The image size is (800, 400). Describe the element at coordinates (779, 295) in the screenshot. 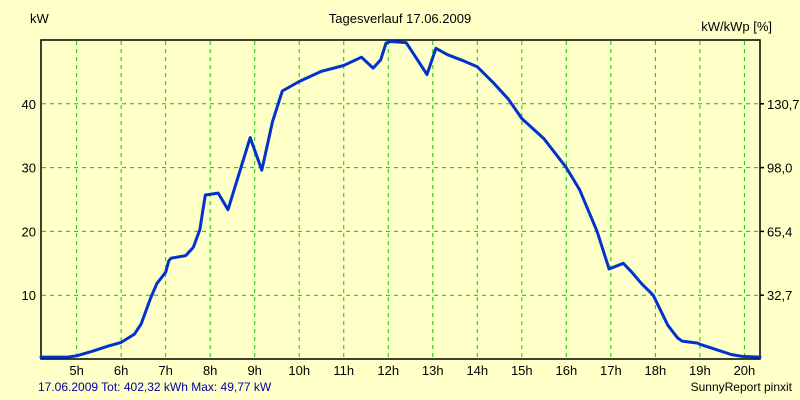

I see `y-tick-label-right: 32,7` at that location.